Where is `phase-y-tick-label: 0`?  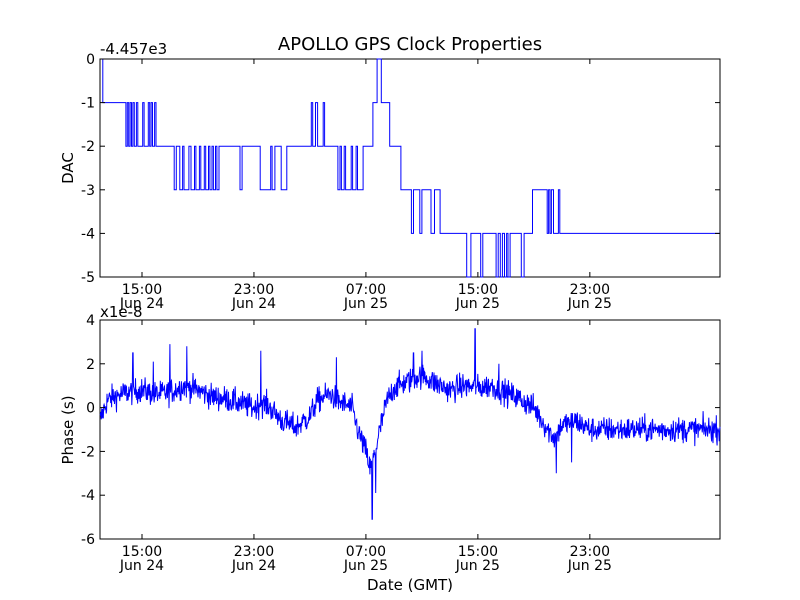 phase-y-tick-label: 0 is located at coordinates (90, 409).